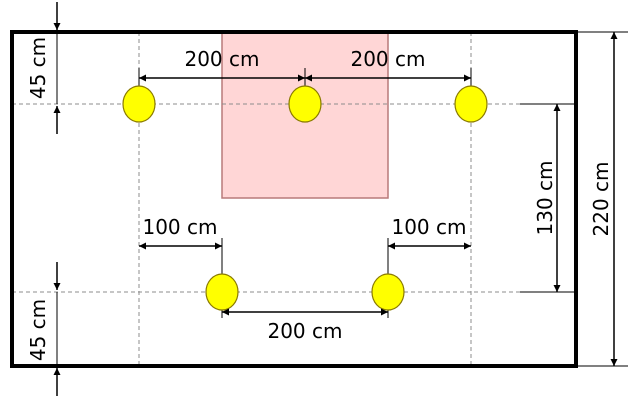  I want to click on label-bottom-left-offset: 45 cm, so click(38, 330).